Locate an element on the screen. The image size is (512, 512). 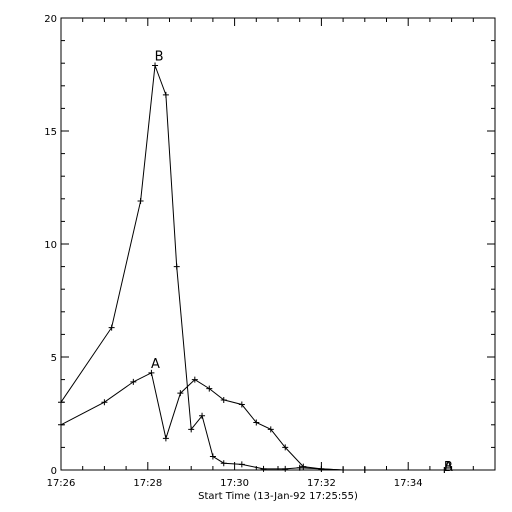
series-b-end-label: B is located at coordinates (448, 467).